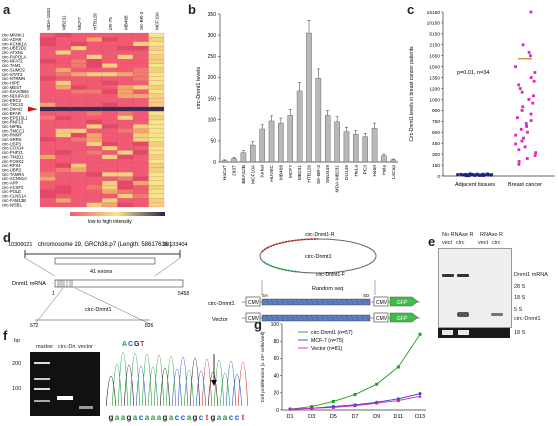 This screenshot has height=426, width=558. I want to click on sequence-base: a, so click(117, 417).